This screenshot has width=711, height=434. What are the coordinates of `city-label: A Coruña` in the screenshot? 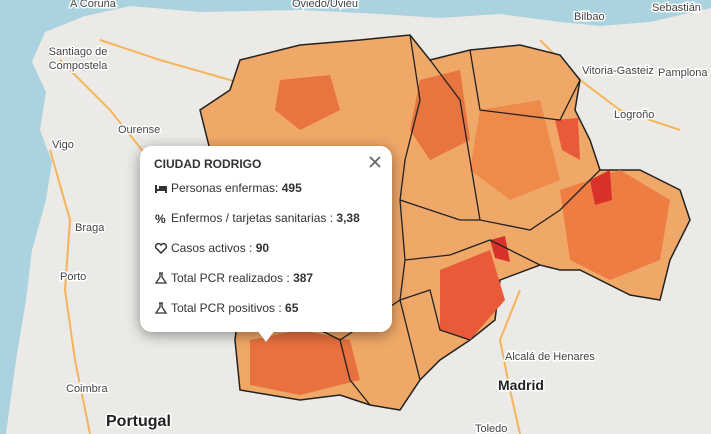 It's located at (93, 5).